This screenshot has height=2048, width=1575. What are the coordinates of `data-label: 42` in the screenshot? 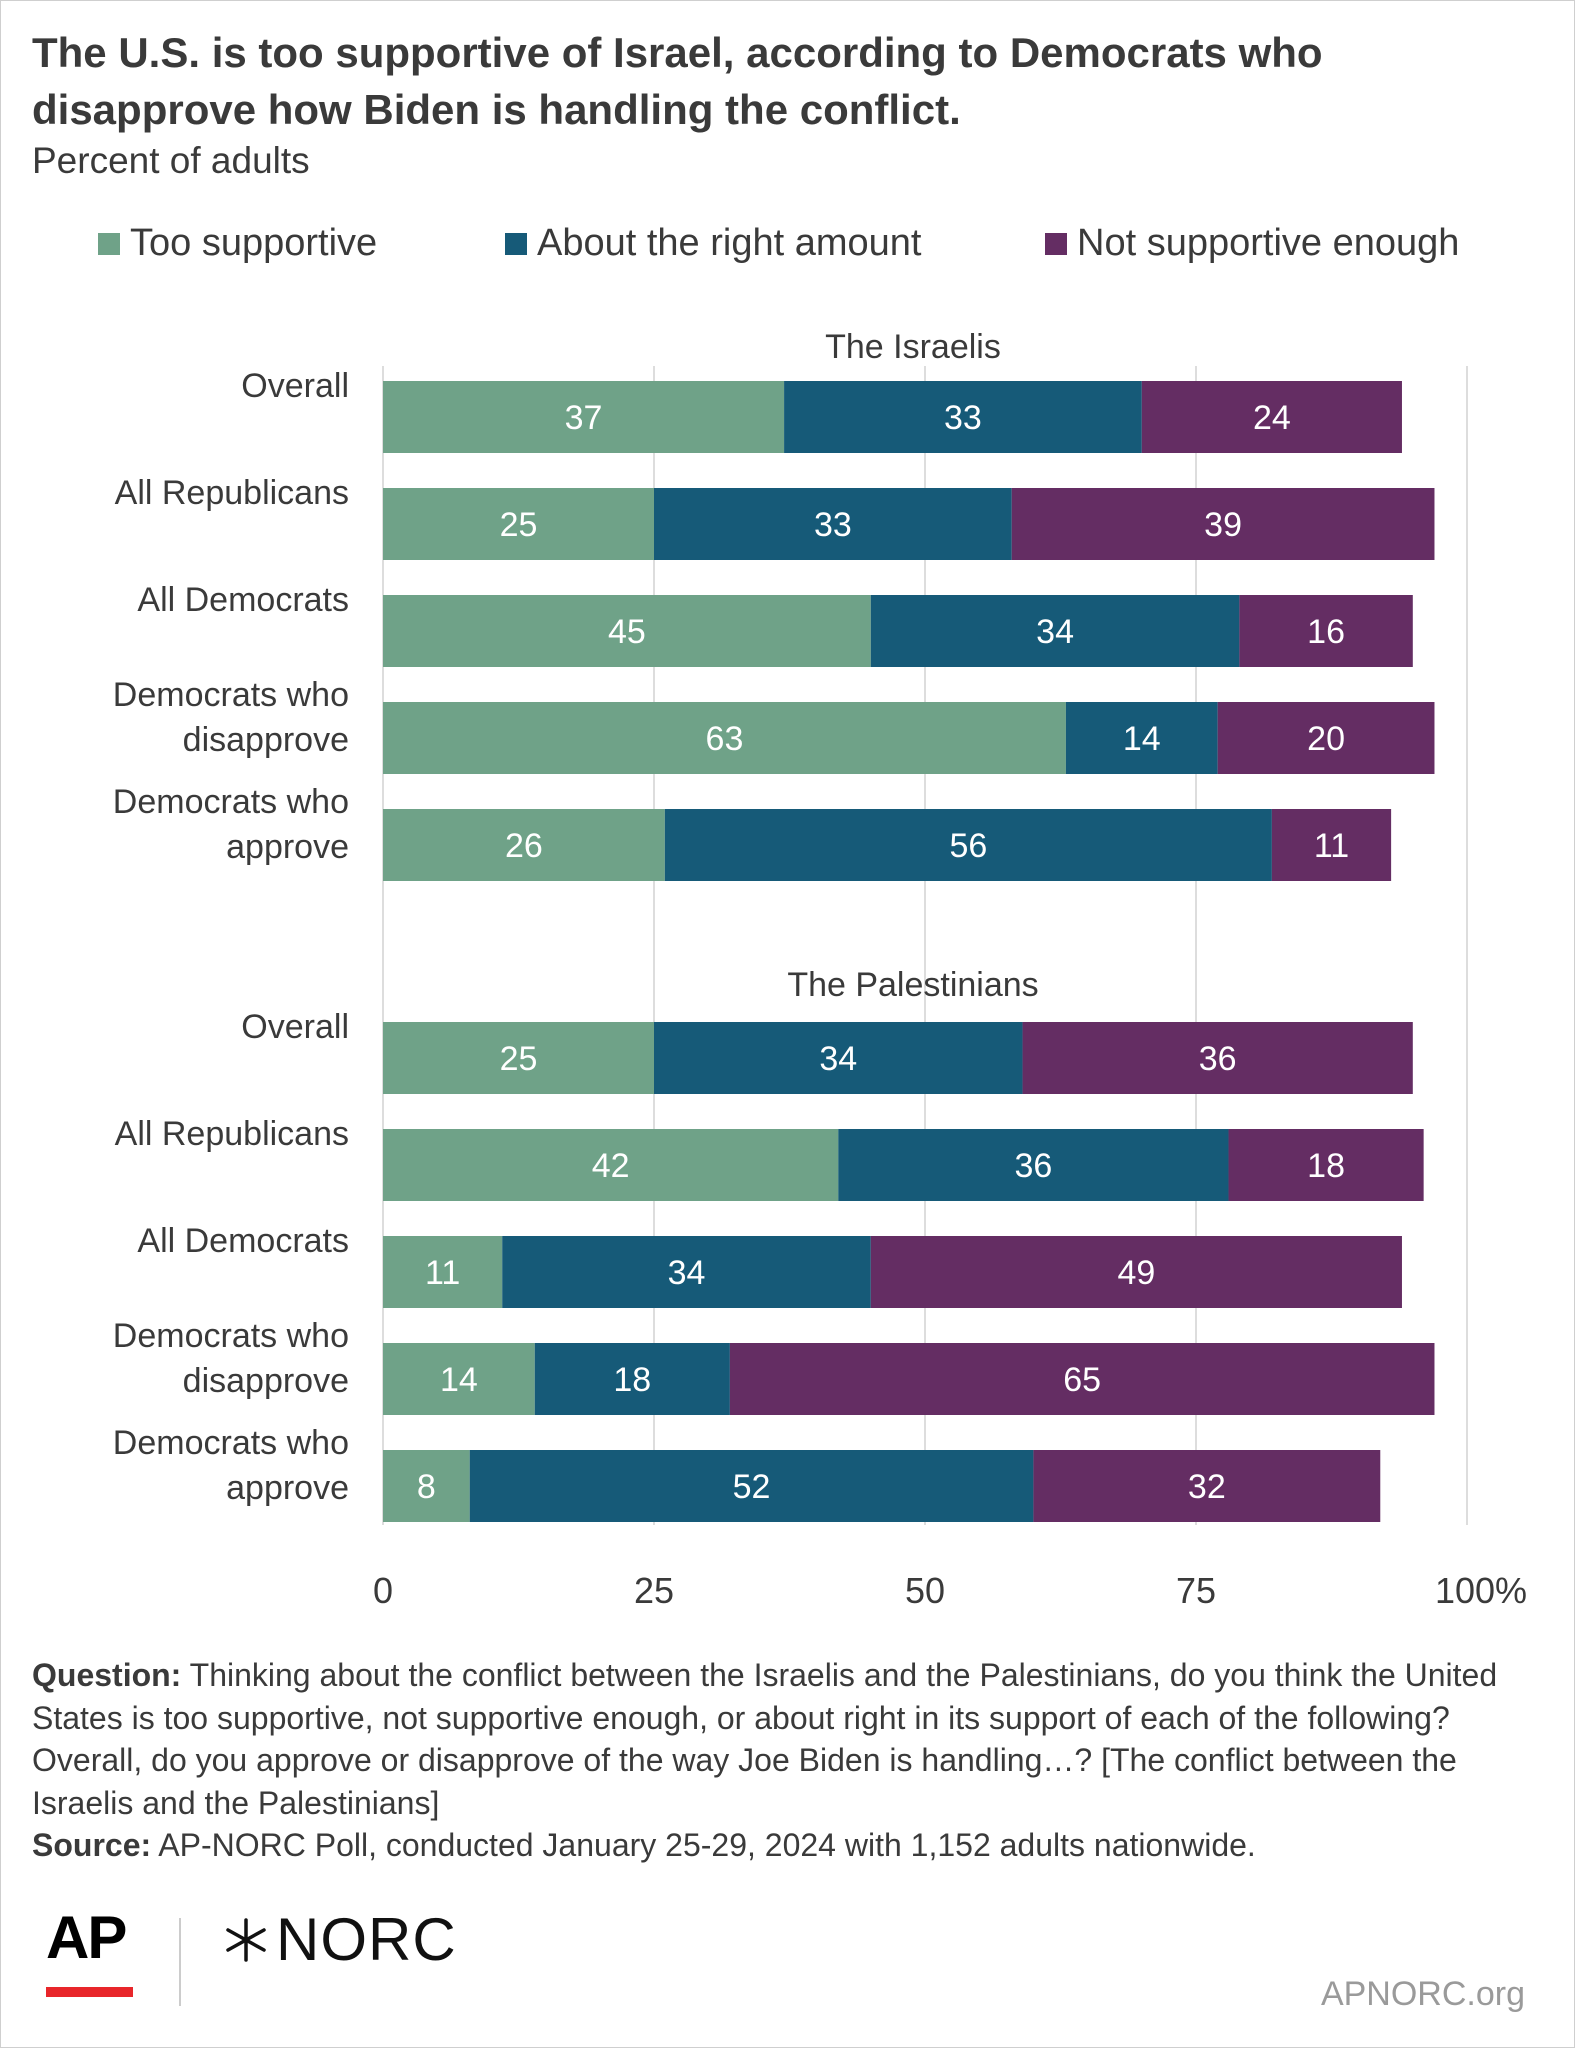 It's located at (611, 1166).